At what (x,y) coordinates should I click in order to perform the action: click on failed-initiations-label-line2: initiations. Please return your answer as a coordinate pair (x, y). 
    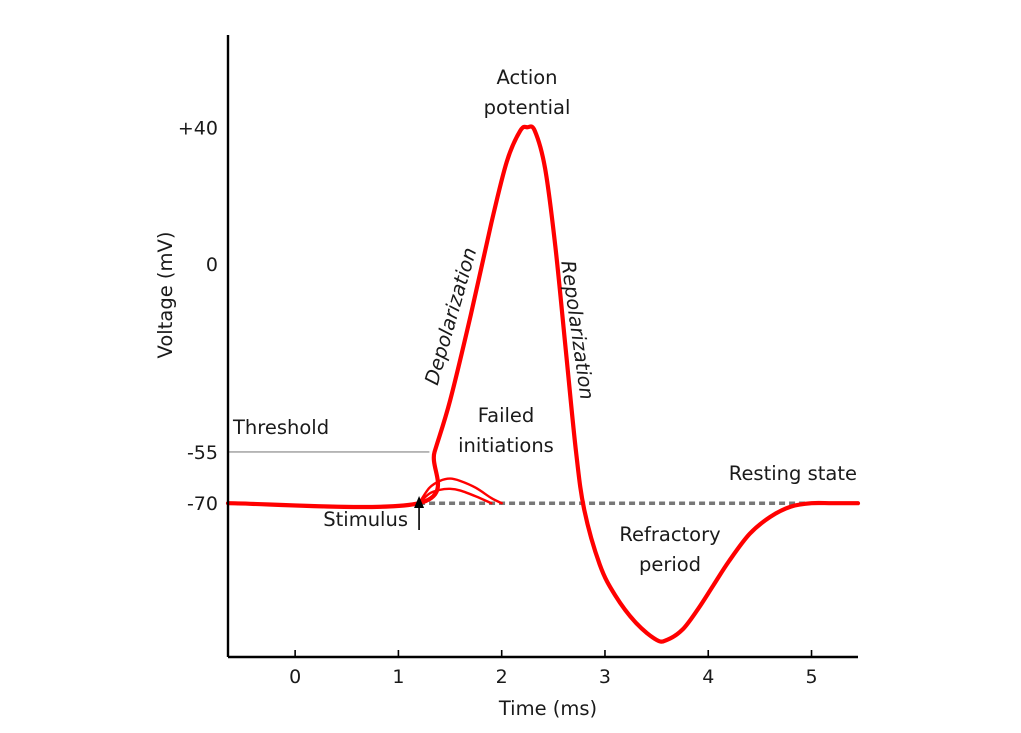
    Looking at the image, I should click on (506, 445).